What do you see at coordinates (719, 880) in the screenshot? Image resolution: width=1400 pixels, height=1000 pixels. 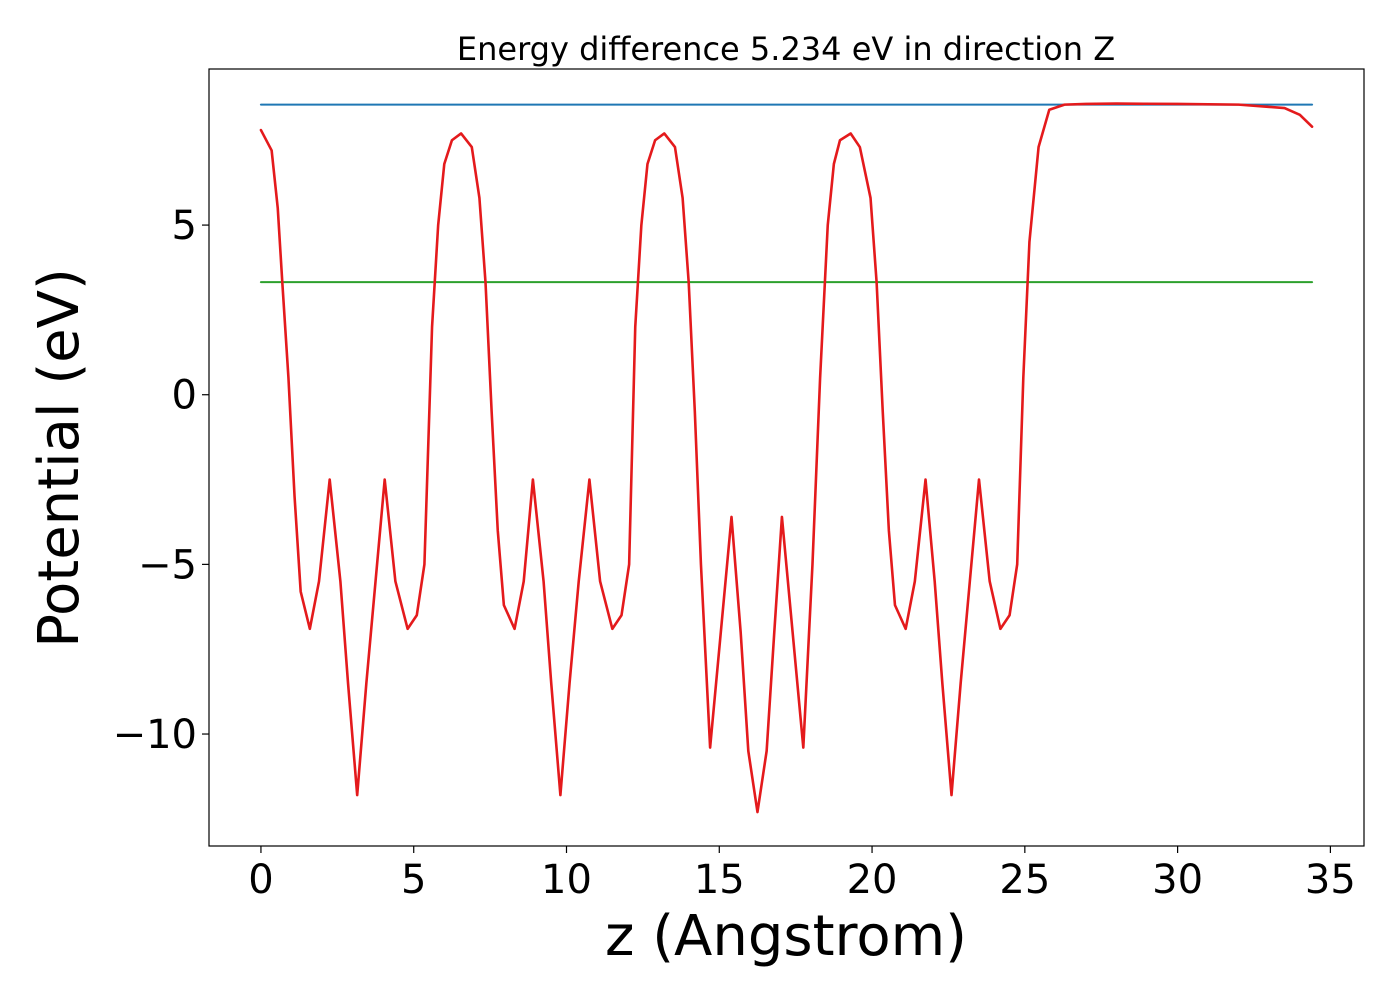 I see `x-tick-label: 15` at bounding box center [719, 880].